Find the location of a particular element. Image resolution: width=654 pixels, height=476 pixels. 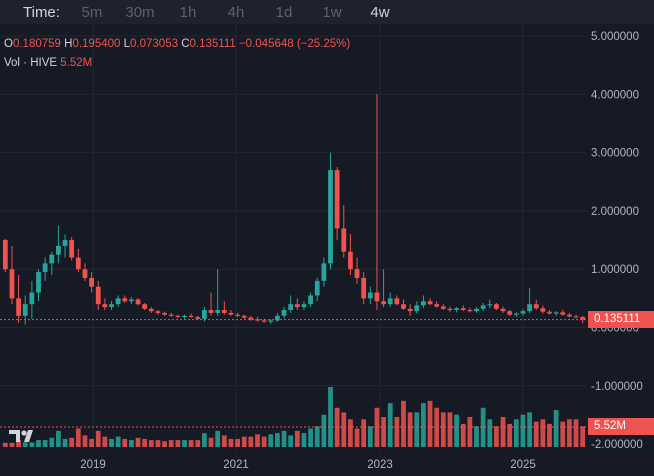

timeframe-5m: 5m is located at coordinates (92, 12).